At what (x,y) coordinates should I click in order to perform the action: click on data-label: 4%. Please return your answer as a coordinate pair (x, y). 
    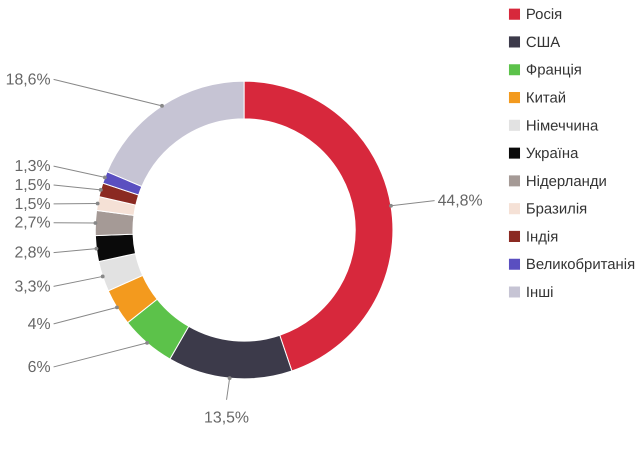
    Looking at the image, I should click on (39, 324).